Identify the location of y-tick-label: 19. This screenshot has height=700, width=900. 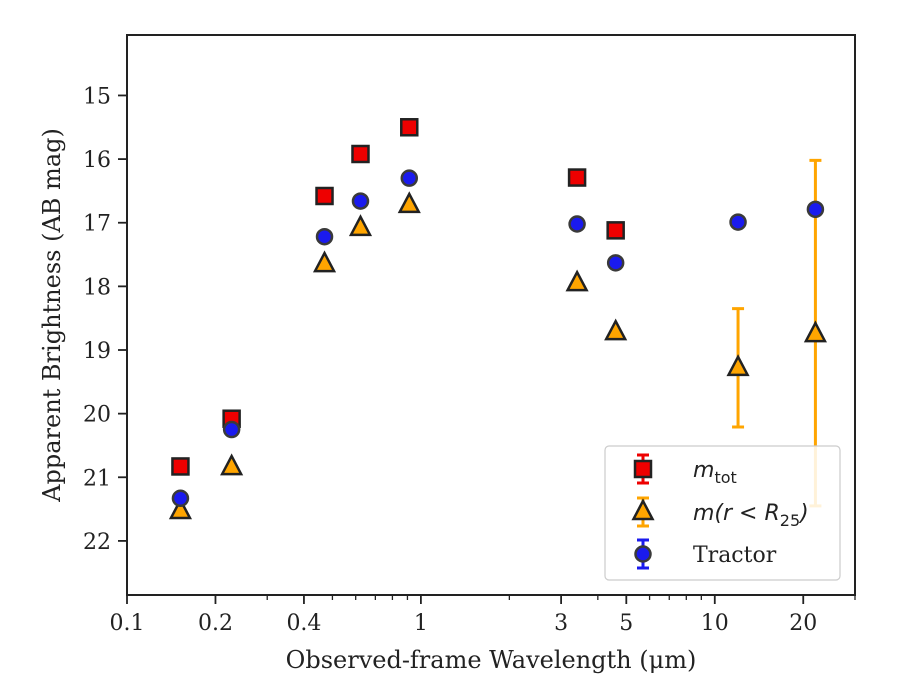
(97, 351).